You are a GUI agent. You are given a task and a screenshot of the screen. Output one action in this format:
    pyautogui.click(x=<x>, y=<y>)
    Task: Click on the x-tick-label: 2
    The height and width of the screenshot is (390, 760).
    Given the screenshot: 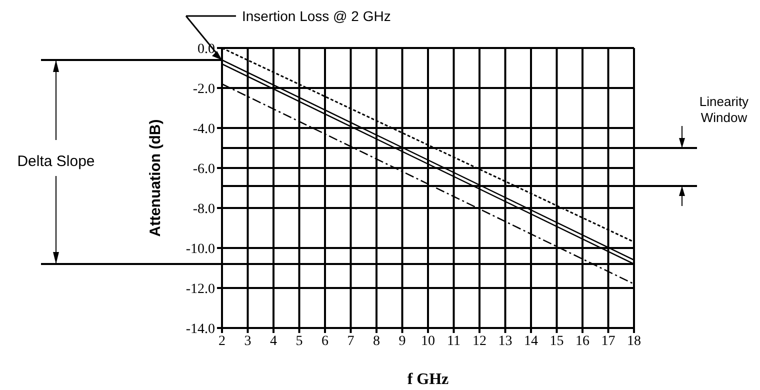 What is the action you would take?
    pyautogui.click(x=222, y=341)
    